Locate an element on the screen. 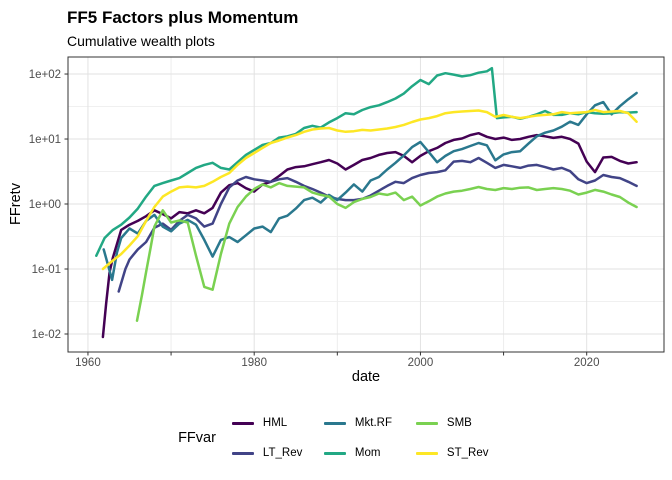  legend: FFvar HML LT_Rev Mkt.RF Mom SMB ST_Rev is located at coordinates (336, 438).